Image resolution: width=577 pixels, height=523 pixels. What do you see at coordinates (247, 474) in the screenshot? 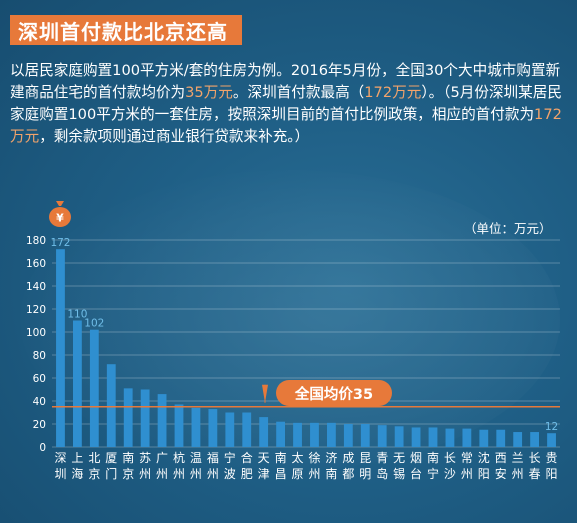
I see `x-tick-label: 肥` at bounding box center [247, 474].